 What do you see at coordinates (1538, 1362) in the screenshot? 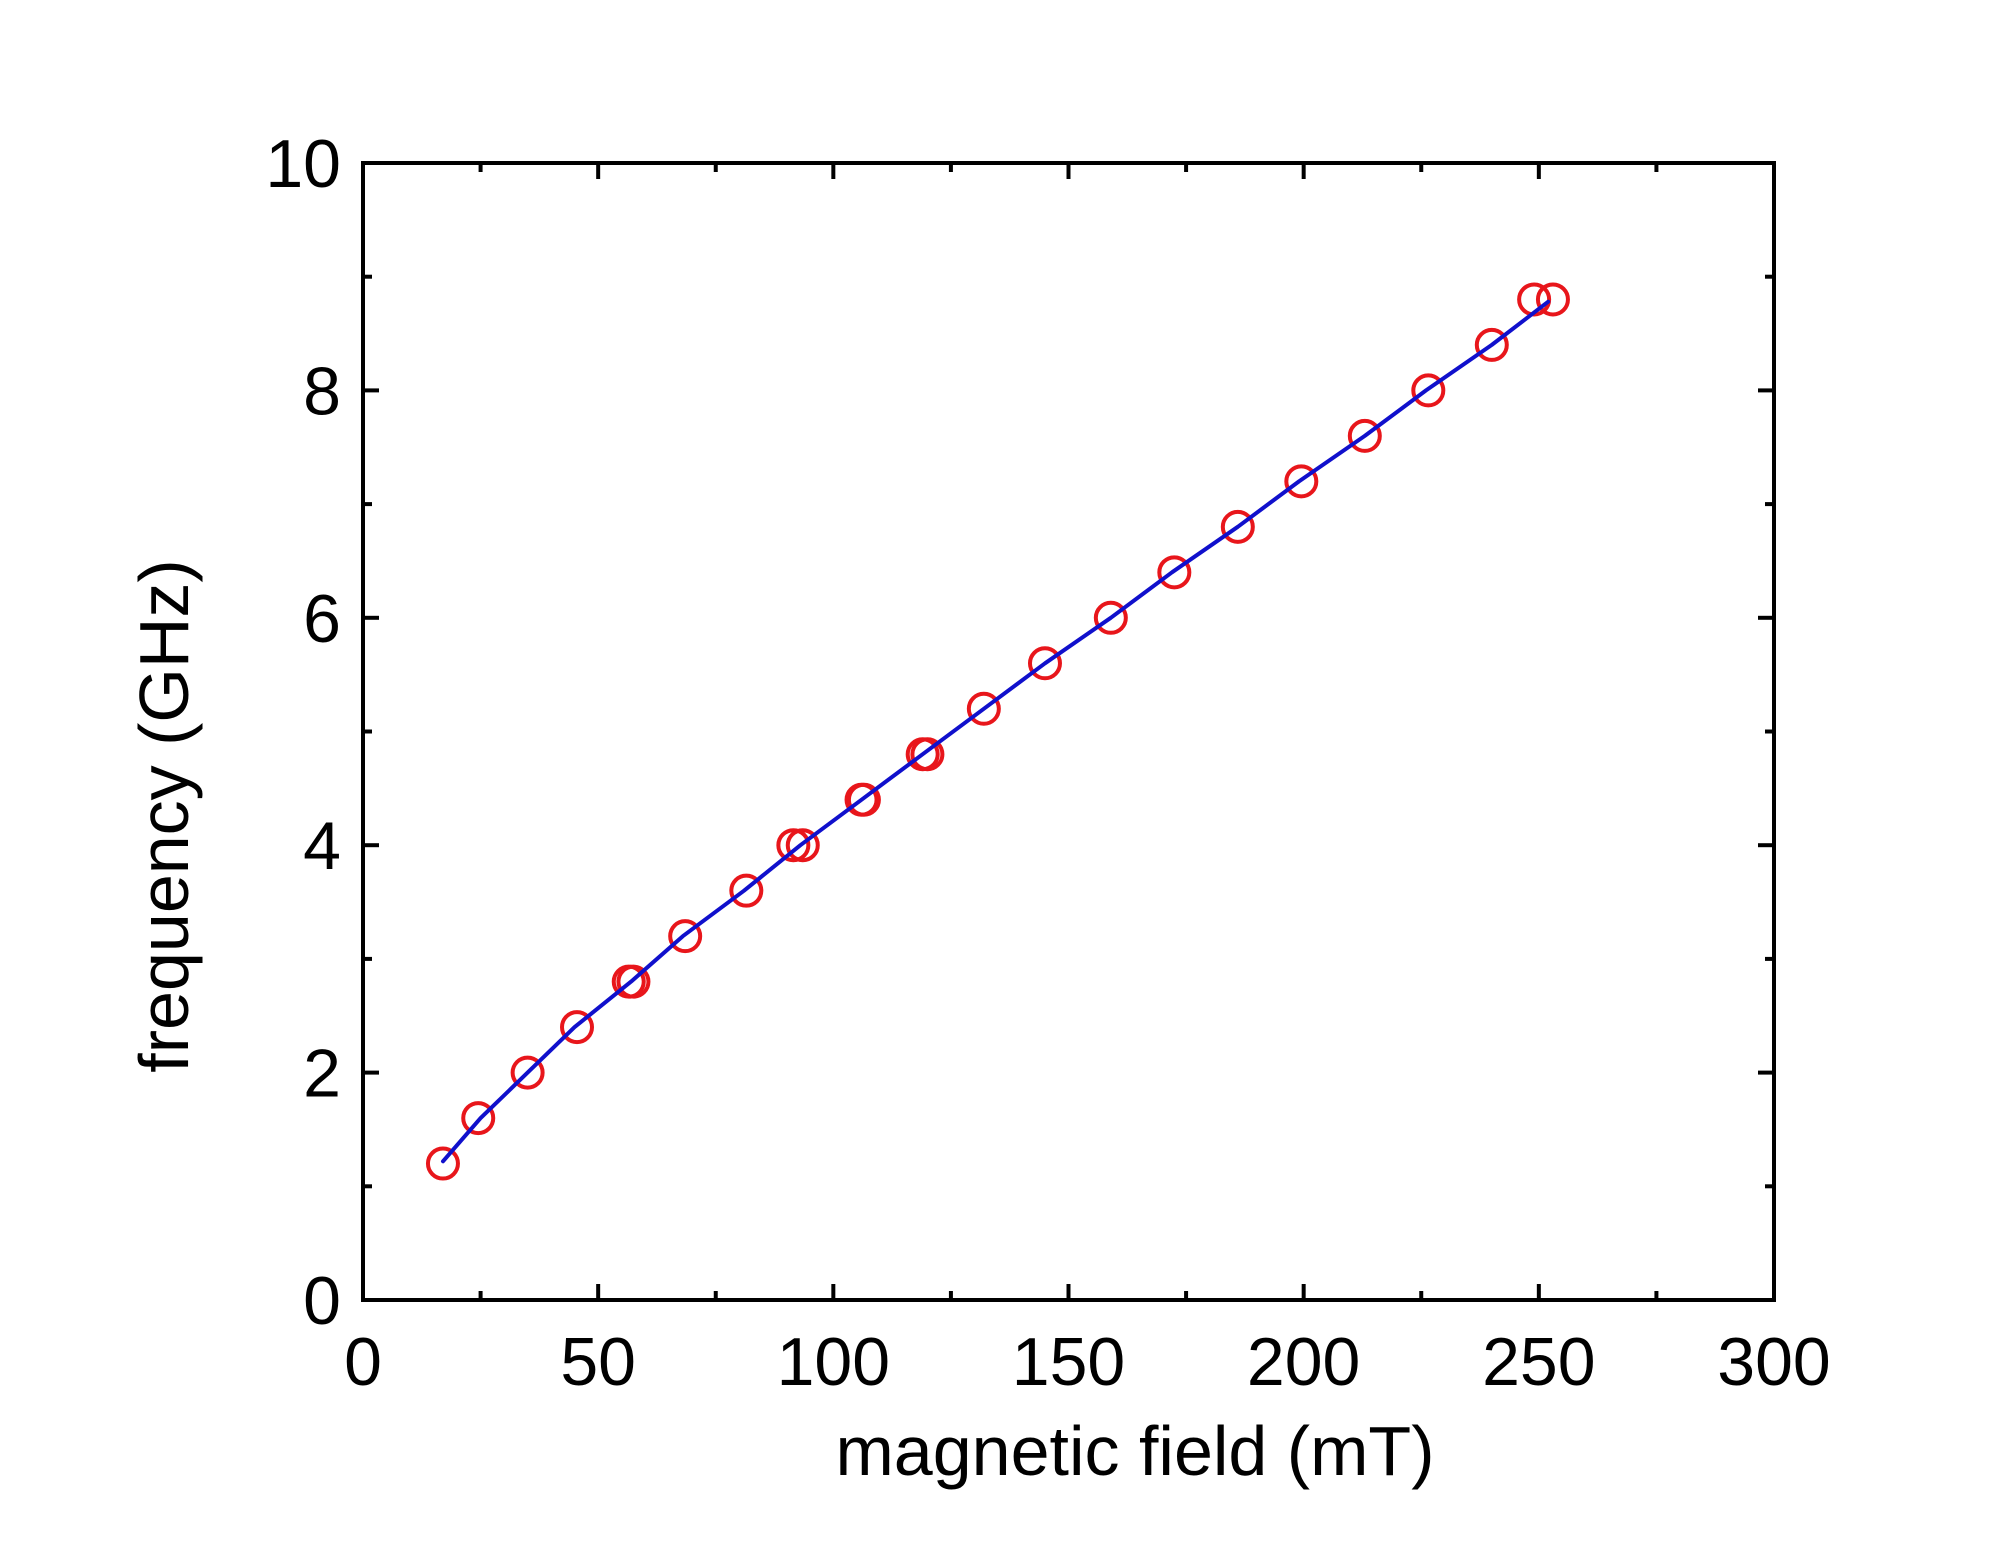
I see `x-tick-label: 250` at bounding box center [1538, 1362].